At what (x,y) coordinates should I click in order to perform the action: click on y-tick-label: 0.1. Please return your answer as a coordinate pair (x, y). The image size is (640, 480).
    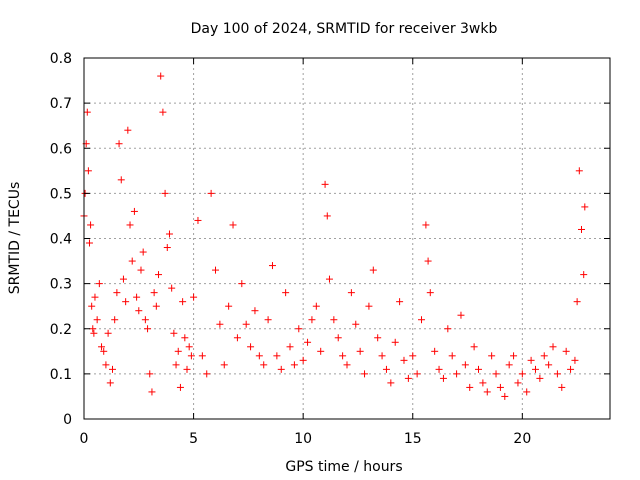
    Looking at the image, I should click on (61, 375).